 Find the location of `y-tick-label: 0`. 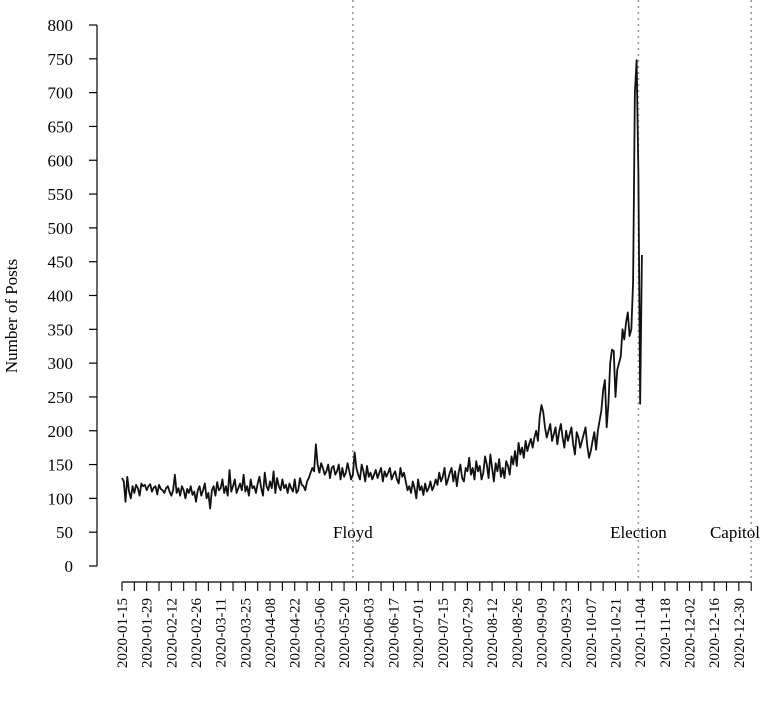

y-tick-label: 0 is located at coordinates (69, 566).